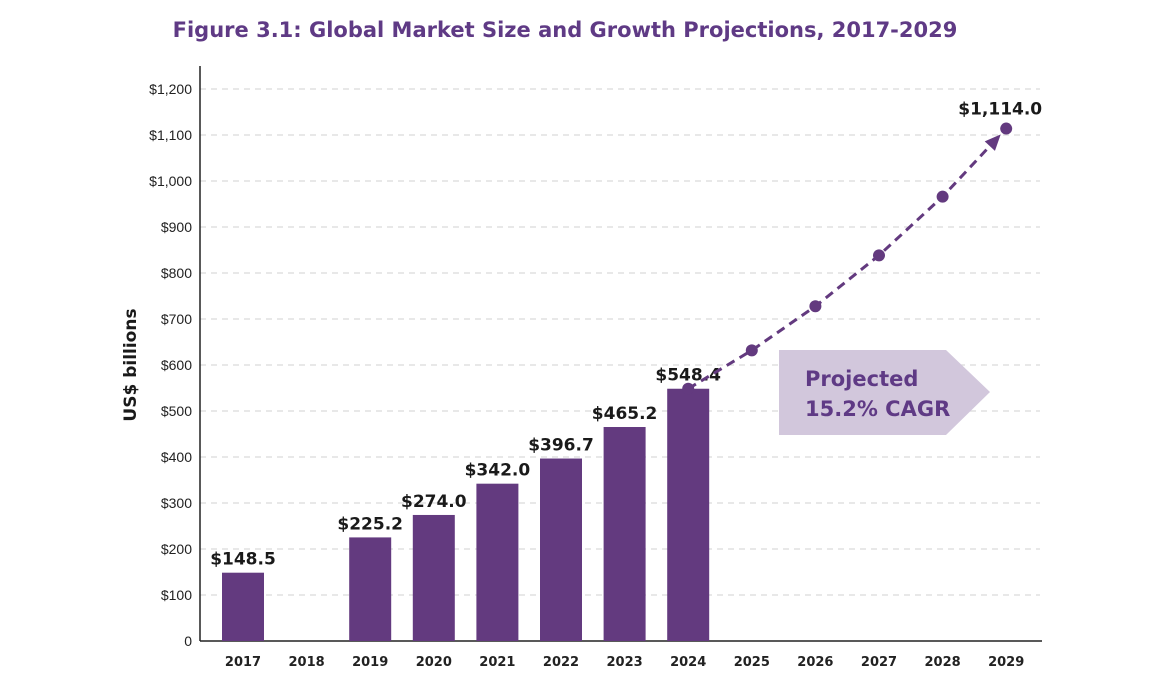 The image size is (1150, 677). What do you see at coordinates (370, 662) in the screenshot?
I see `x-tick-label: 2019` at bounding box center [370, 662].